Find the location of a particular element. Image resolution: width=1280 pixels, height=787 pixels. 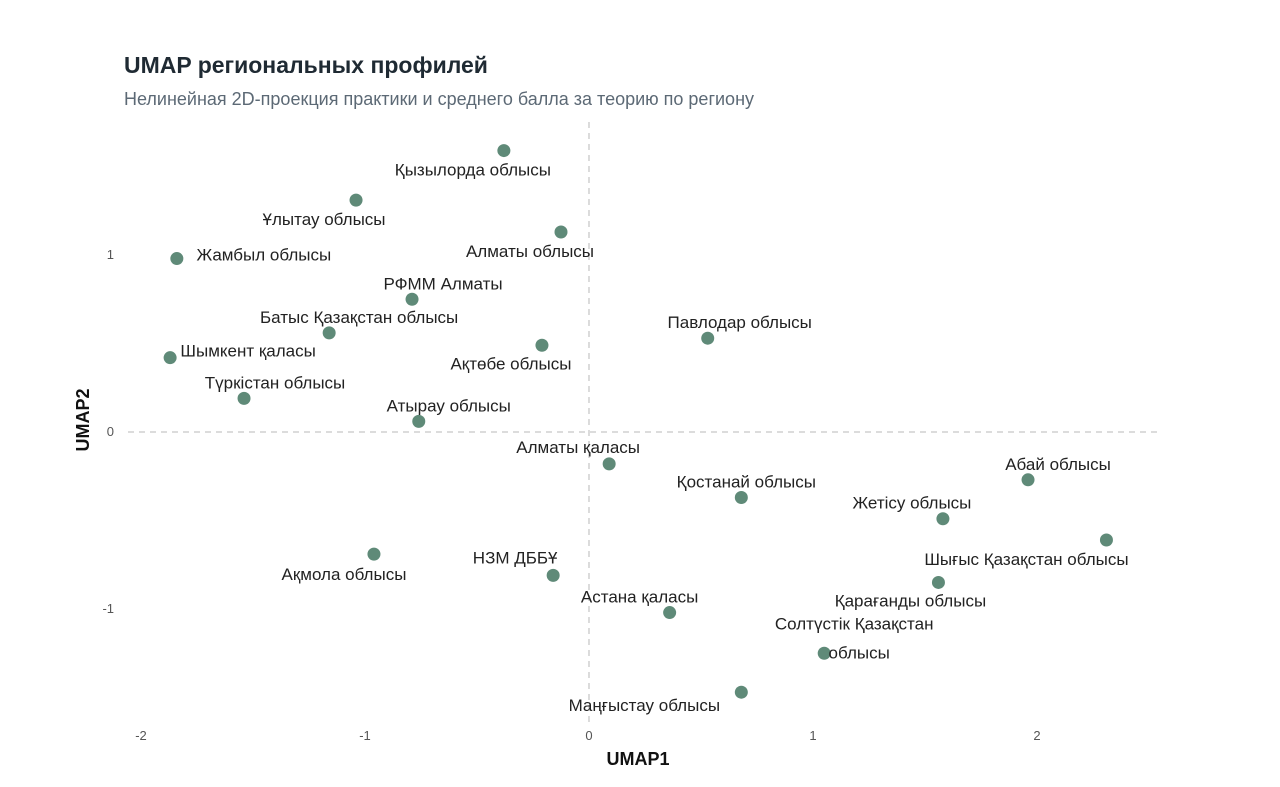

point-label: Алматы облысы is located at coordinates (530, 251).